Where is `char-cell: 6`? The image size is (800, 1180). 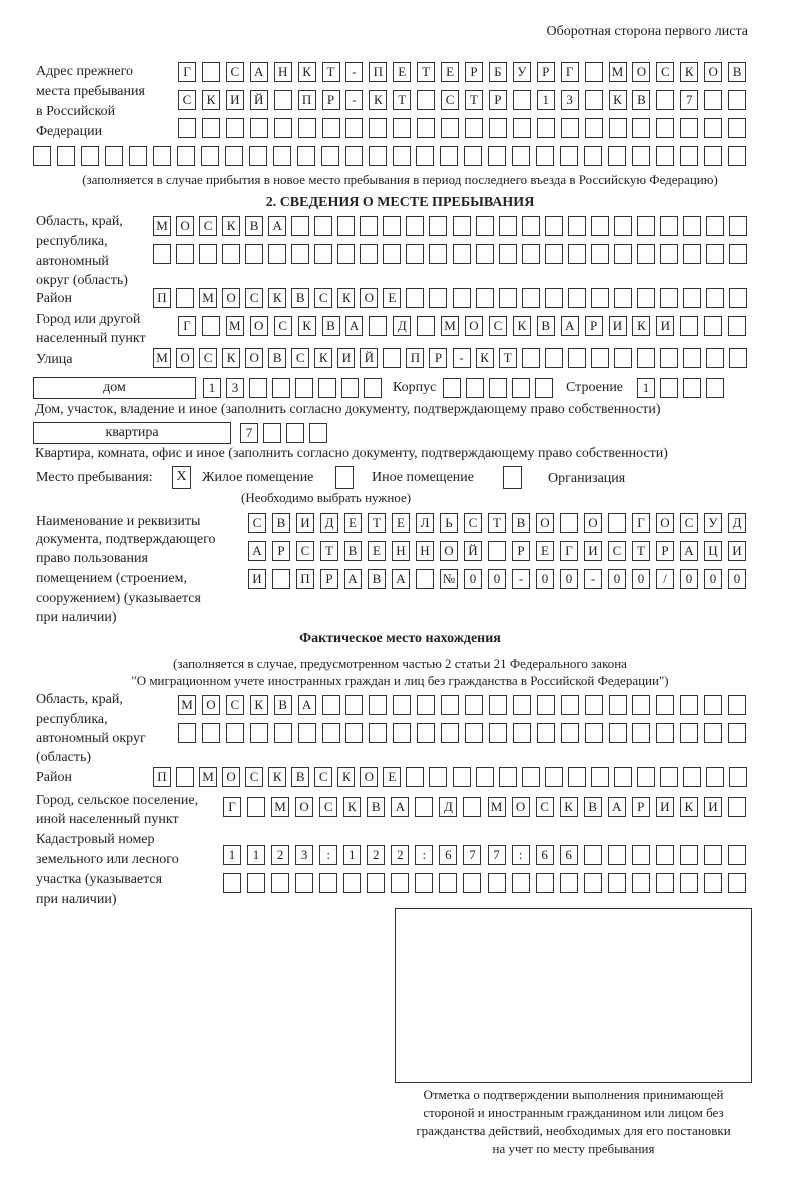
char-cell: 6 is located at coordinates (448, 855).